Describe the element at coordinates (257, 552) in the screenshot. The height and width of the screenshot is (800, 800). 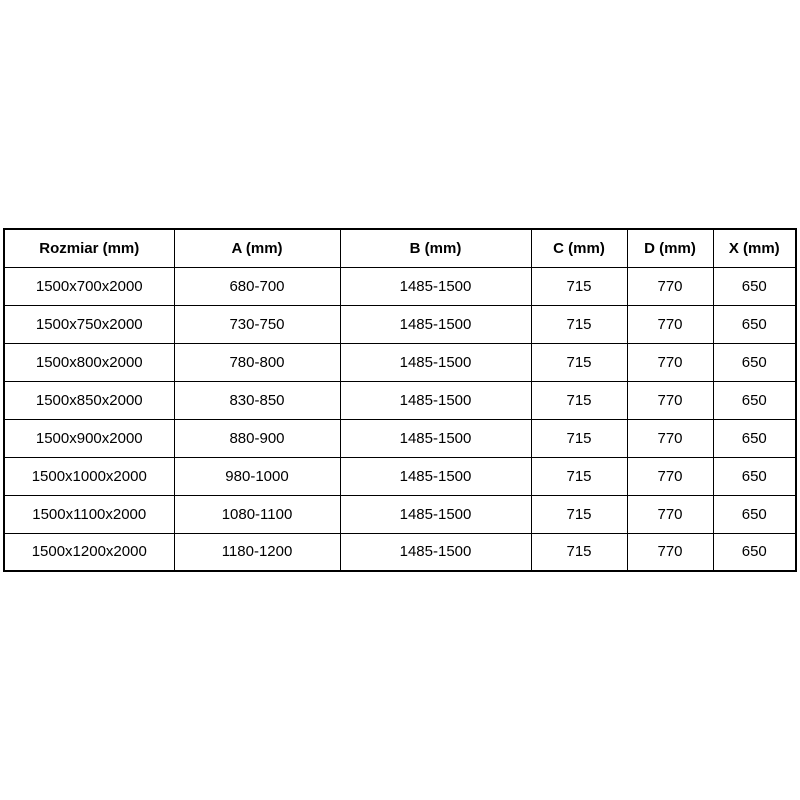
I see `table-cell: 1180-1200` at that location.